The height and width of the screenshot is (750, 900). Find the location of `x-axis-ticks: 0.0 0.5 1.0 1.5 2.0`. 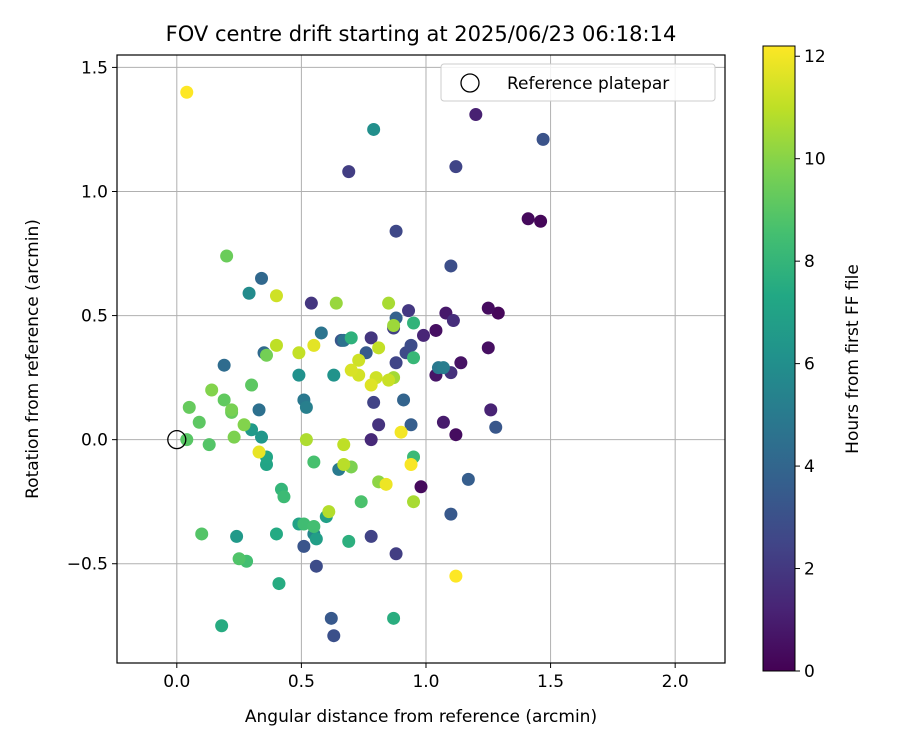

x-axis-ticks: 0.0 0.5 1.0 1.5 2.0 is located at coordinates (426, 677).